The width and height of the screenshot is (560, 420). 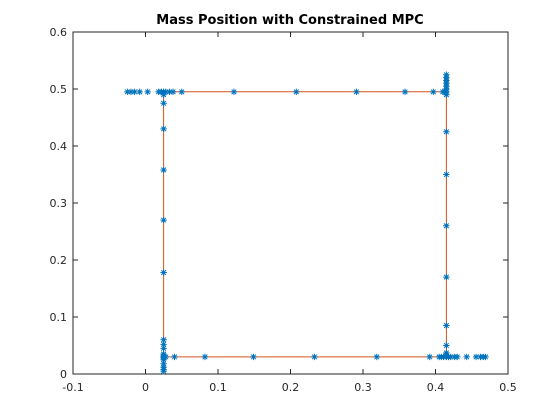 I want to click on x-tick-label: 0.3, so click(x=363, y=387).